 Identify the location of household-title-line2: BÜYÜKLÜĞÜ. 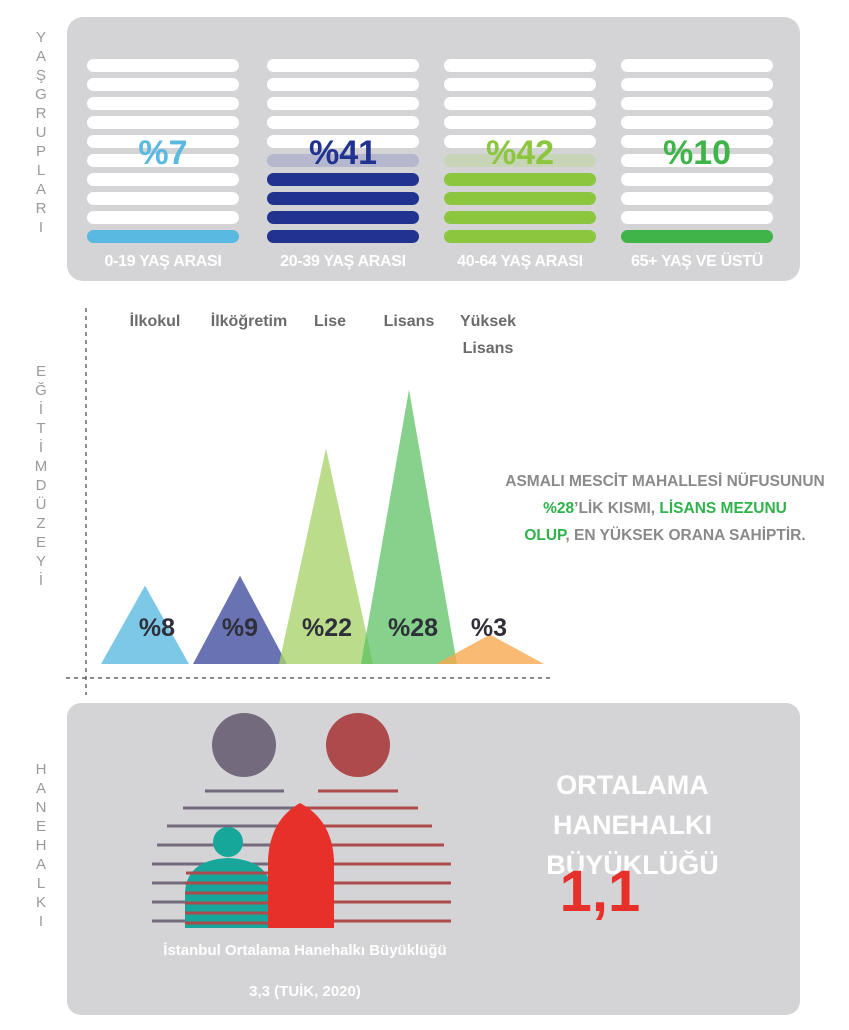
(632, 865).